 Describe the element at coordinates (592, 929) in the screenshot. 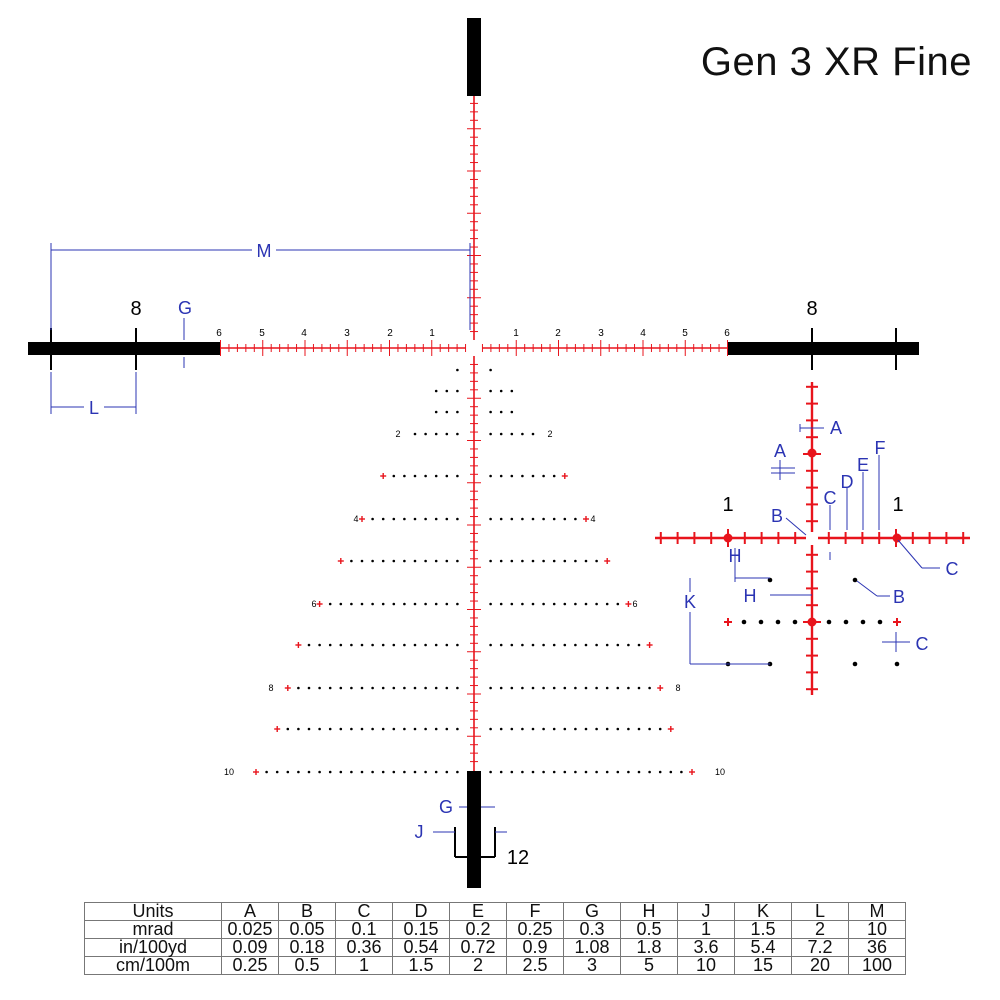

I see `table-cell: 0.3` at that location.